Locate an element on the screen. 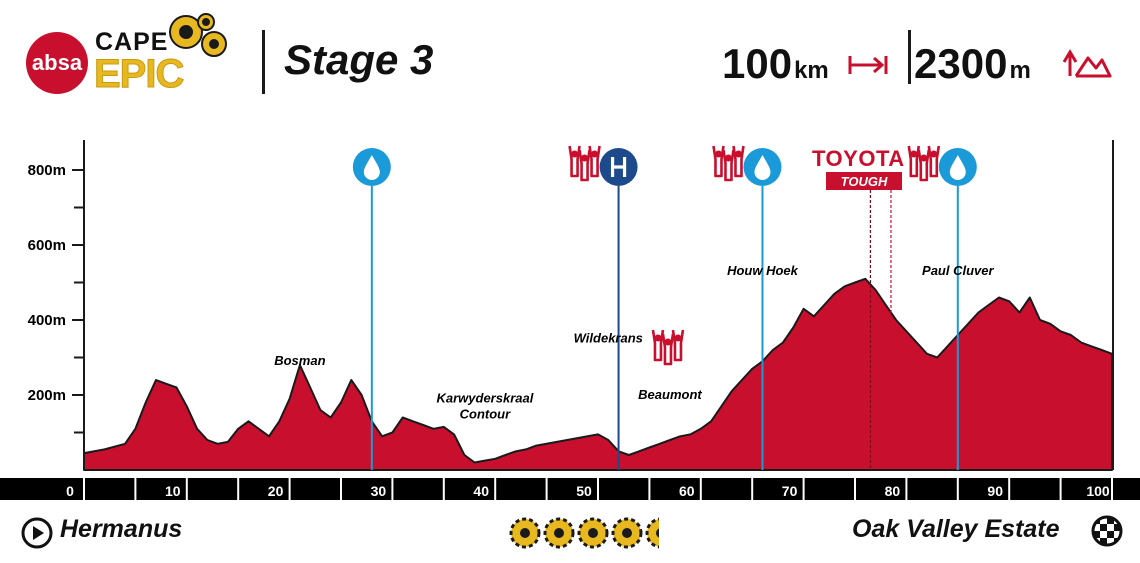 The image size is (1140, 563). x-tick-label: 50 is located at coordinates (584, 491).